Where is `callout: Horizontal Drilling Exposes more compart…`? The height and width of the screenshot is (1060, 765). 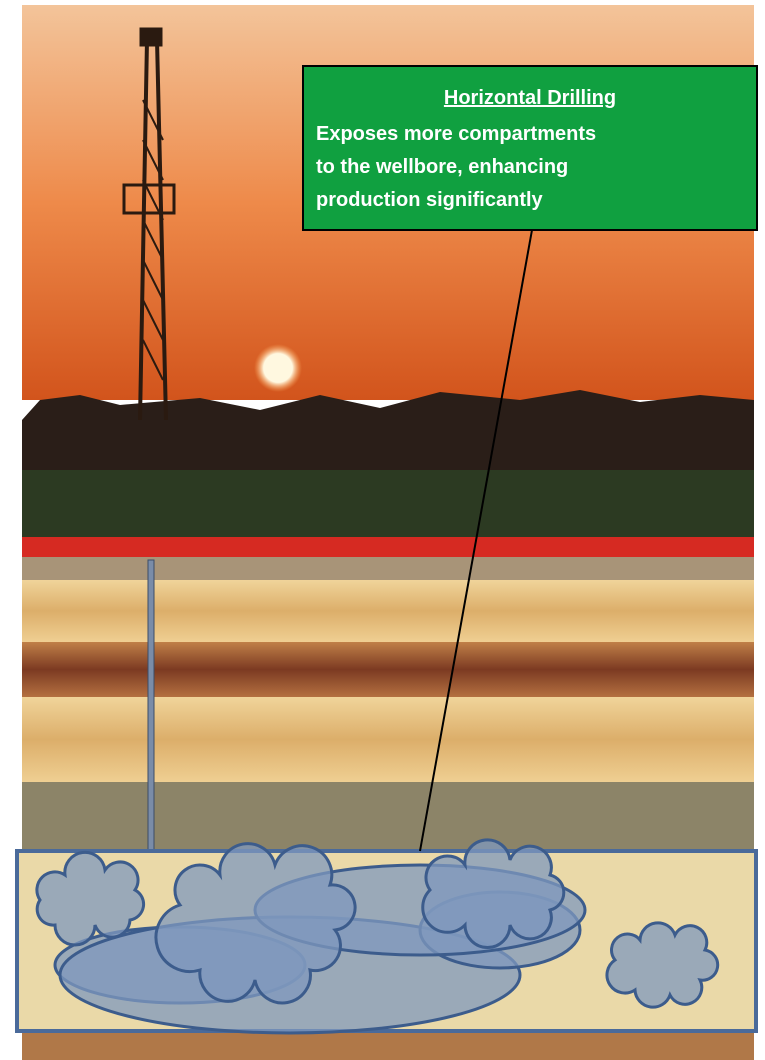 callout: Horizontal Drilling Exposes more compart… is located at coordinates (530, 148).